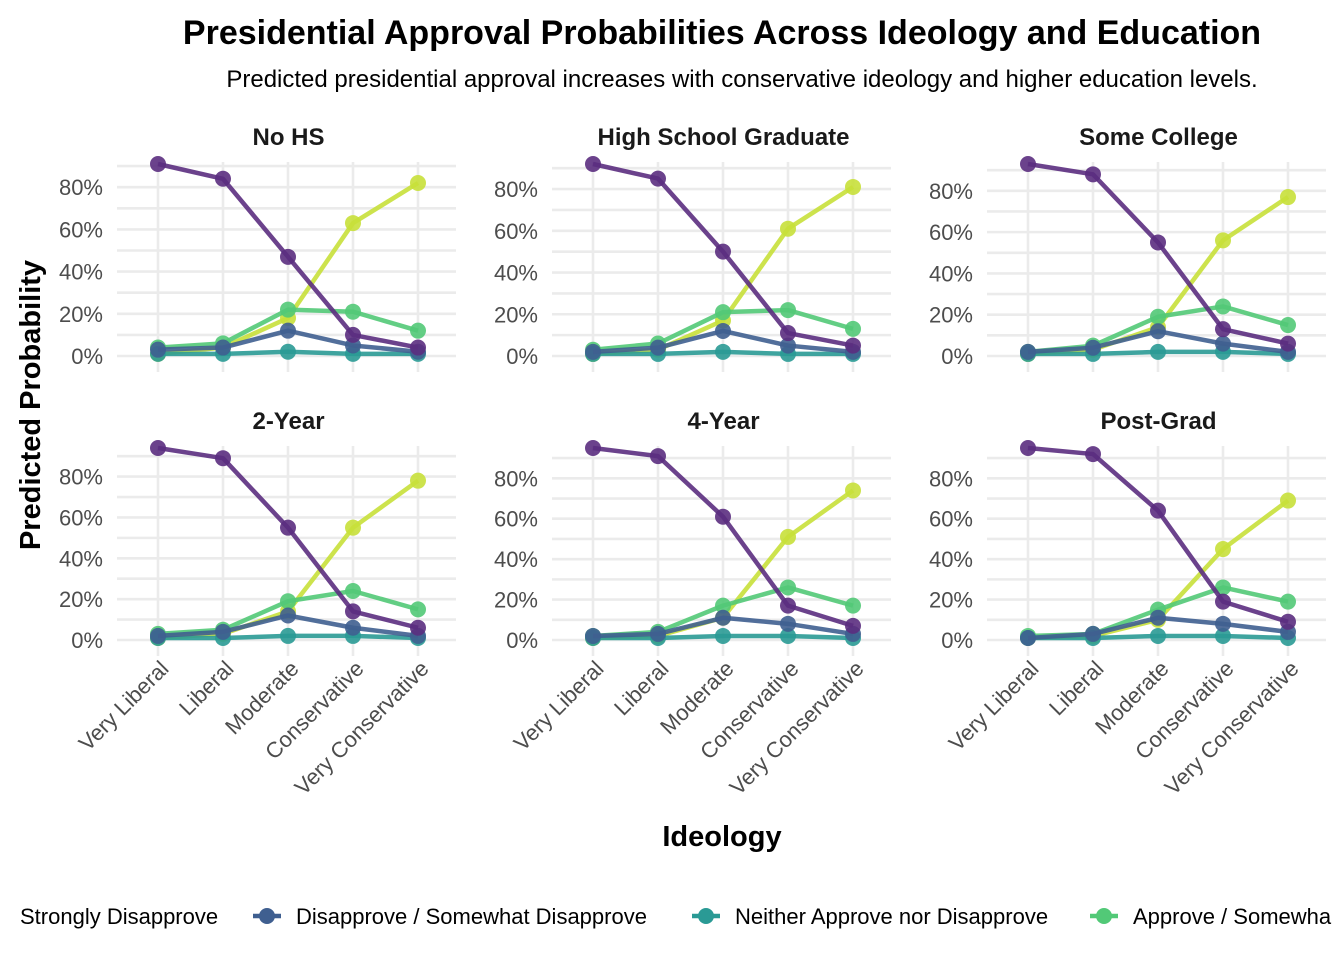  I want to click on panel-label: High School Graduate, so click(723, 137).